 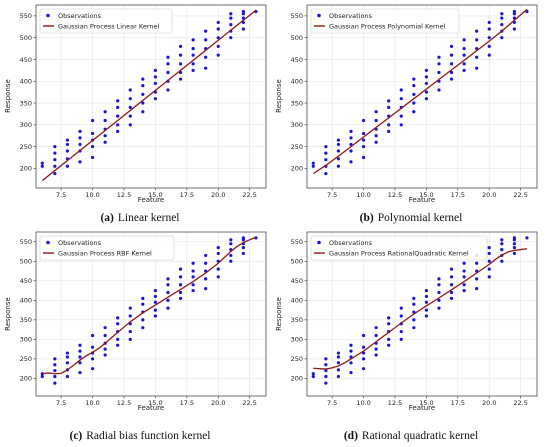 I want to click on tick-label-x-polynomial: 12.5, so click(x=395, y=195).